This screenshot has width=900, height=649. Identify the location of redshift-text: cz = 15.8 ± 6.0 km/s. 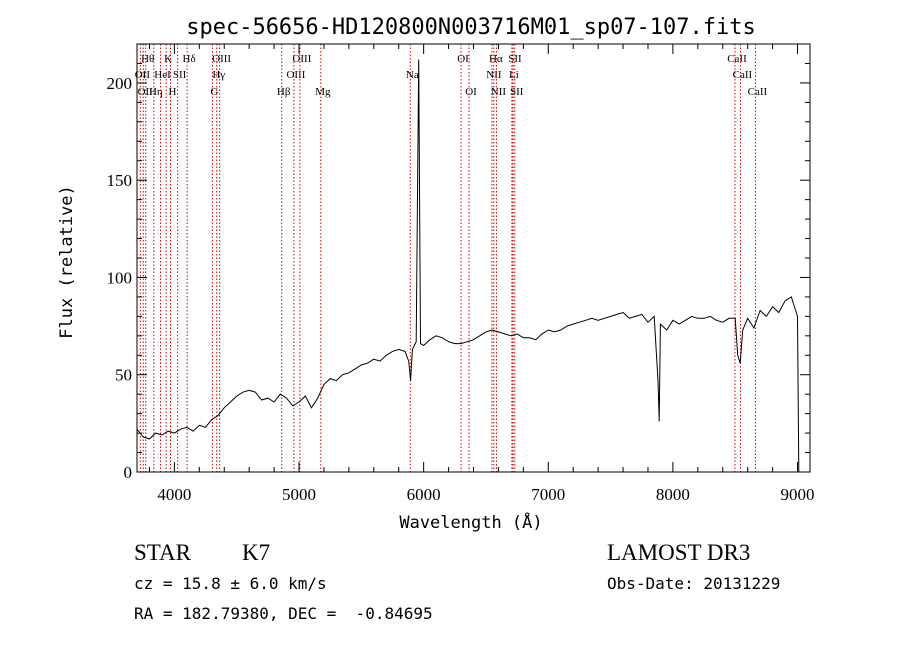
(230, 583).